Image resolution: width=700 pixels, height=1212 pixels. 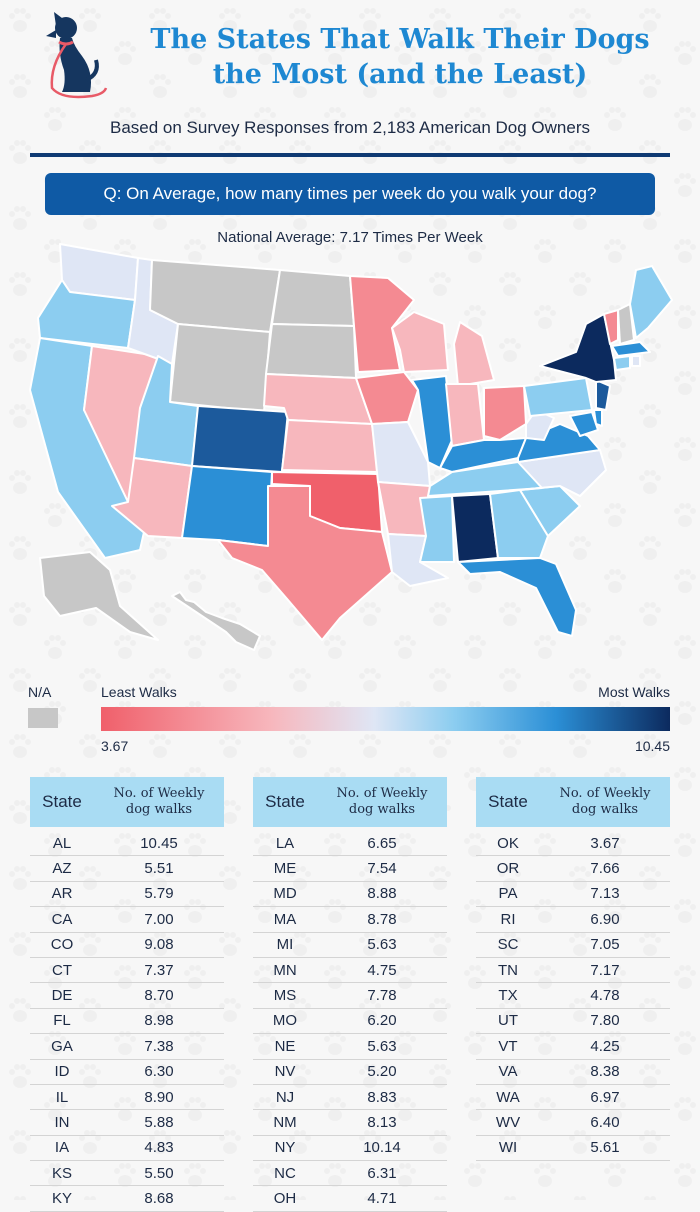 What do you see at coordinates (159, 970) in the screenshot?
I see `walks-value-cell: 7.37` at bounding box center [159, 970].